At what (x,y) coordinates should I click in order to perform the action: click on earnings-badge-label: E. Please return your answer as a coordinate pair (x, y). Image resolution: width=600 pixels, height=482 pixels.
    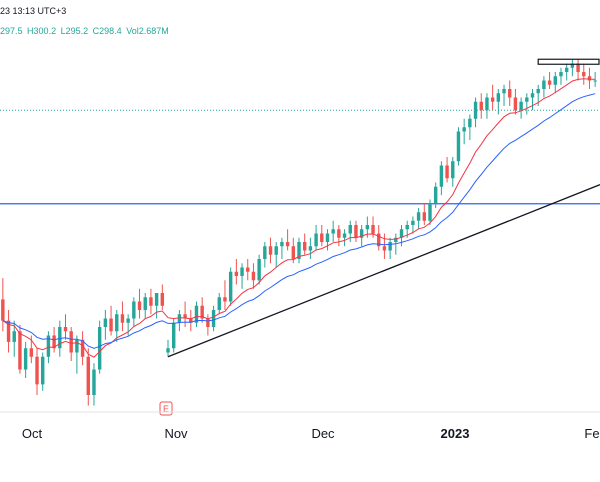
    Looking at the image, I should click on (166, 409).